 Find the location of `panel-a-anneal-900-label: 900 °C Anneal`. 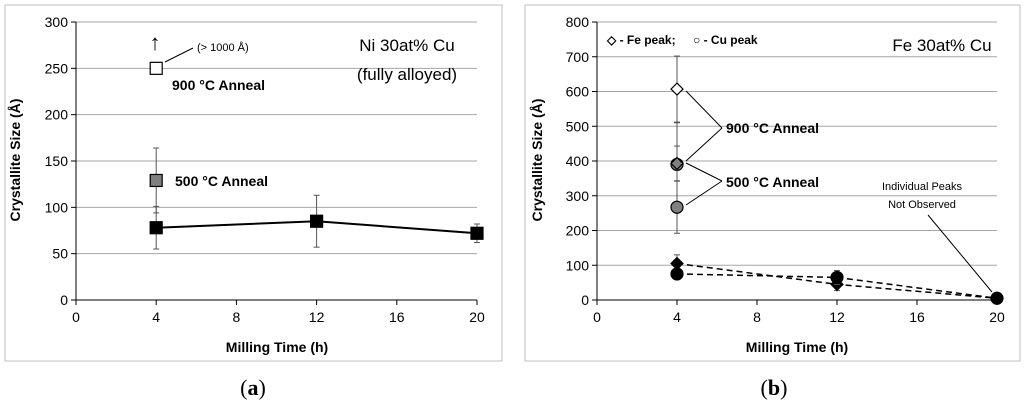

panel-a-anneal-900-label: 900 °C Anneal is located at coordinates (218, 85).